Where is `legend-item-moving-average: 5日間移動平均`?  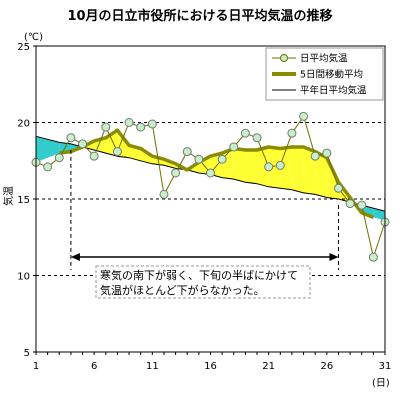 legend-item-moving-average: 5日間移動平均 is located at coordinates (317, 75).